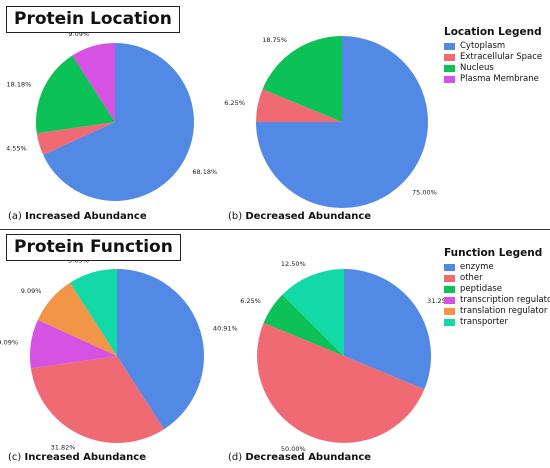 The height and width of the screenshot is (468, 550). I want to click on function-legend-item: other, so click(497, 278).